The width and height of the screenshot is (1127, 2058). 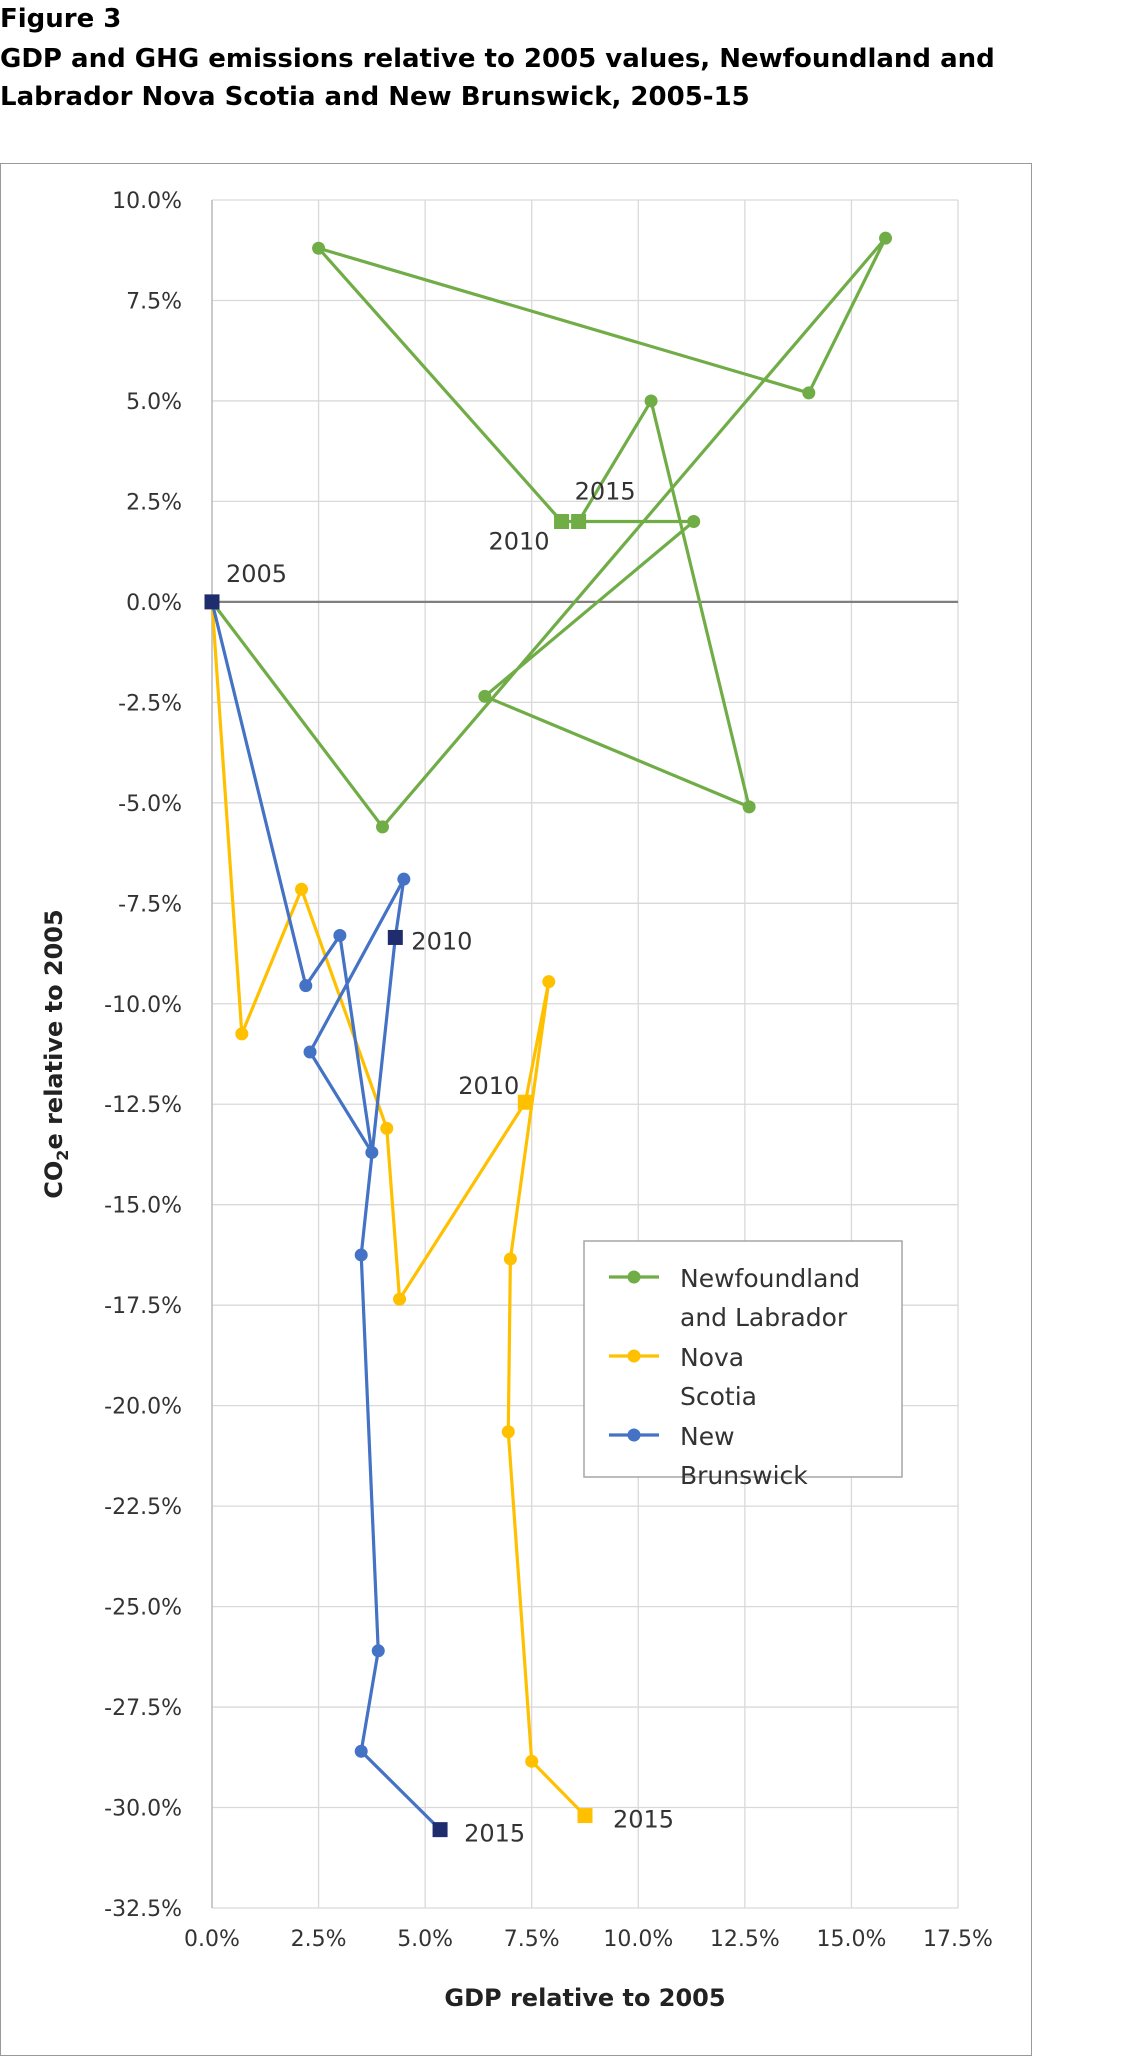 I want to click on y-tick-label: 0.0%, so click(x=154, y=603).